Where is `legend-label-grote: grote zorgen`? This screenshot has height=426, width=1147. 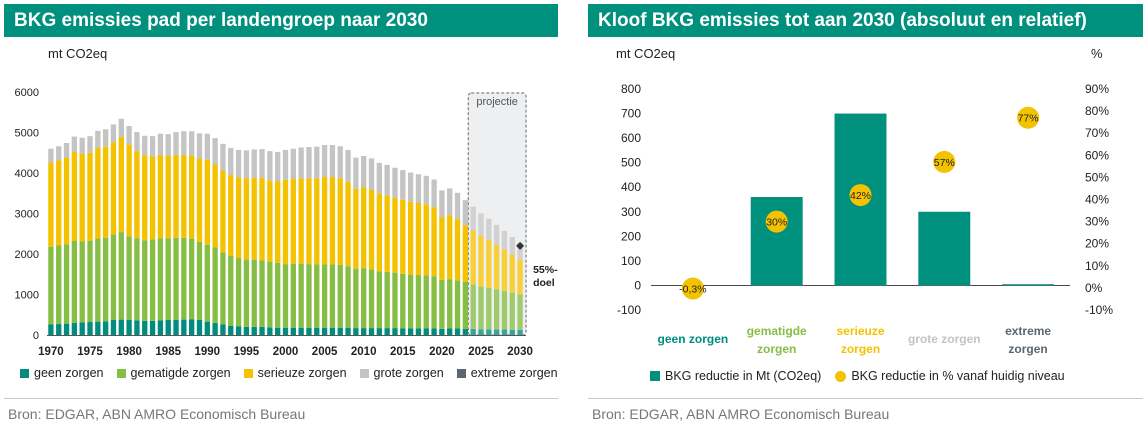 legend-label-grote: grote zorgen is located at coordinates (408, 373).